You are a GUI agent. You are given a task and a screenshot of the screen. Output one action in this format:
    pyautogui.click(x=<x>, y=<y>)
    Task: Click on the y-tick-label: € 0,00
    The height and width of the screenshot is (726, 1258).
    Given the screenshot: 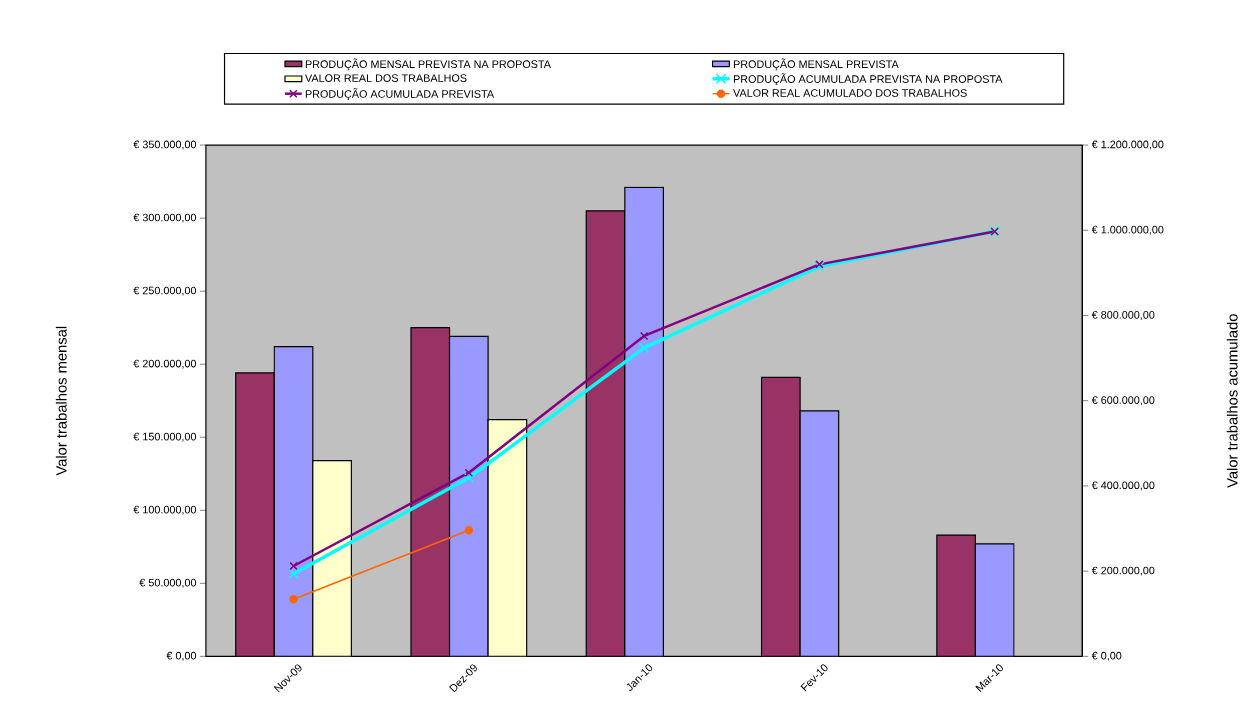 What is the action you would take?
    pyautogui.click(x=181, y=656)
    